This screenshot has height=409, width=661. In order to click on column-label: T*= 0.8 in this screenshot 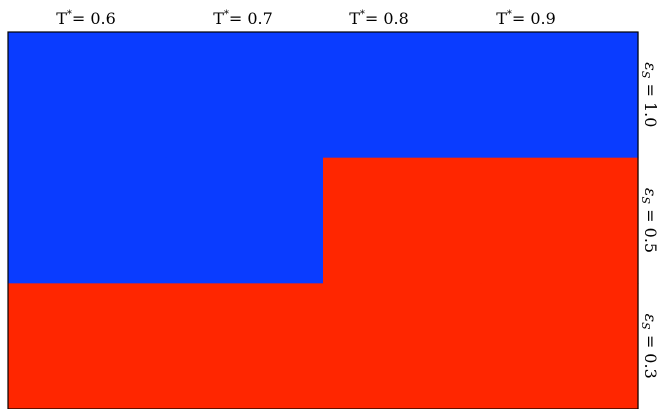, I will do `click(379, 18)`.